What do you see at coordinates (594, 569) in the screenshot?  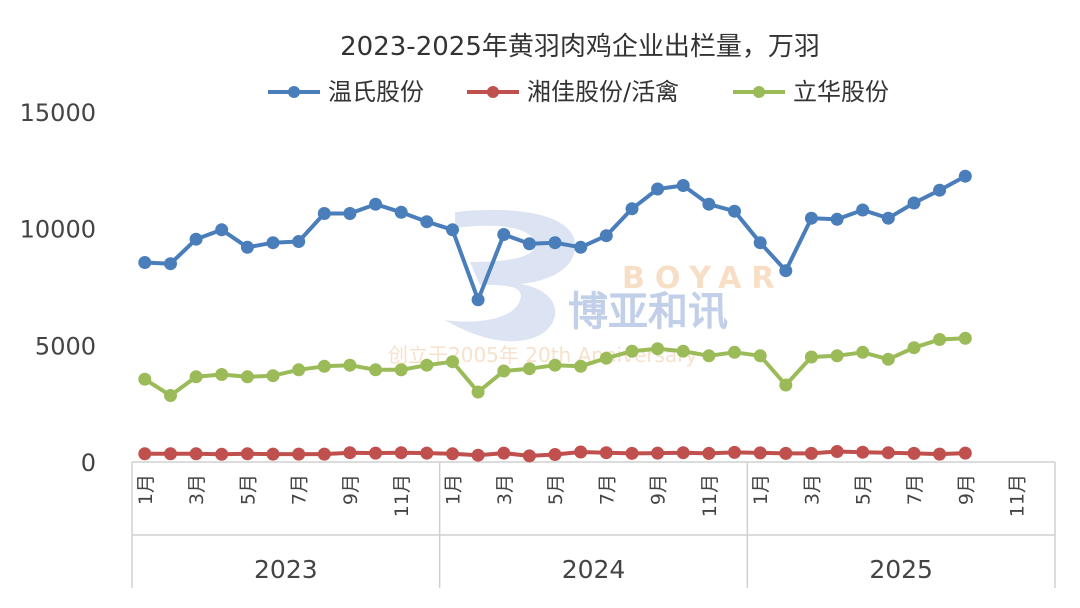 I see `year-label: 2024` at bounding box center [594, 569].